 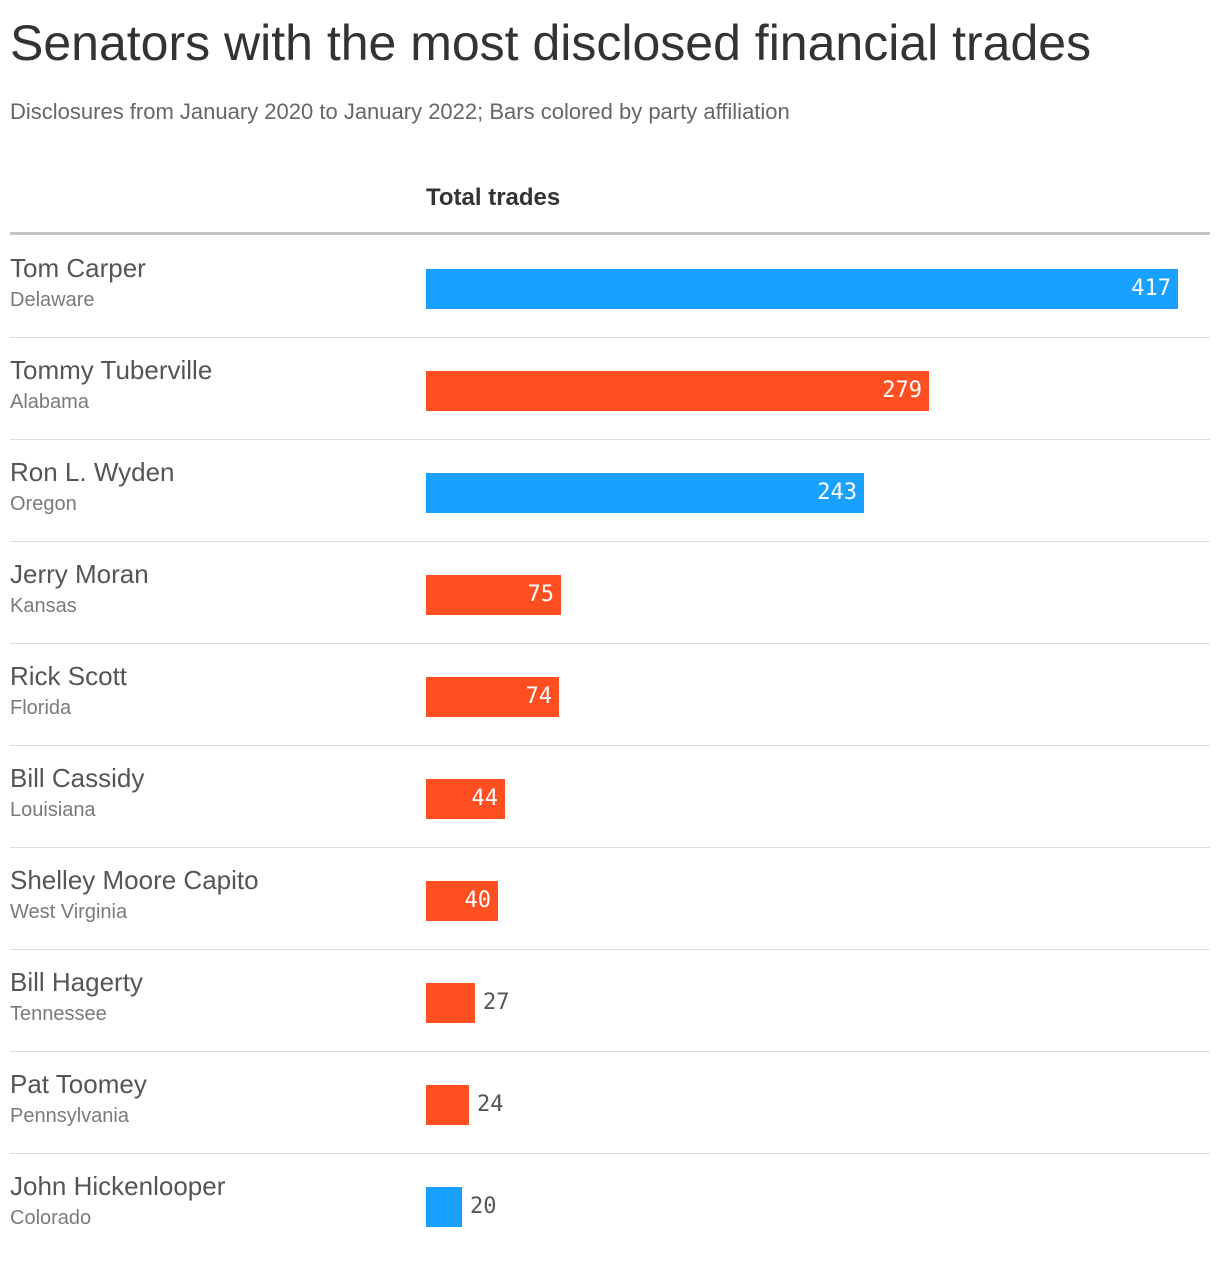 What do you see at coordinates (58, 1014) in the screenshot?
I see `senator-state: Tennessee` at bounding box center [58, 1014].